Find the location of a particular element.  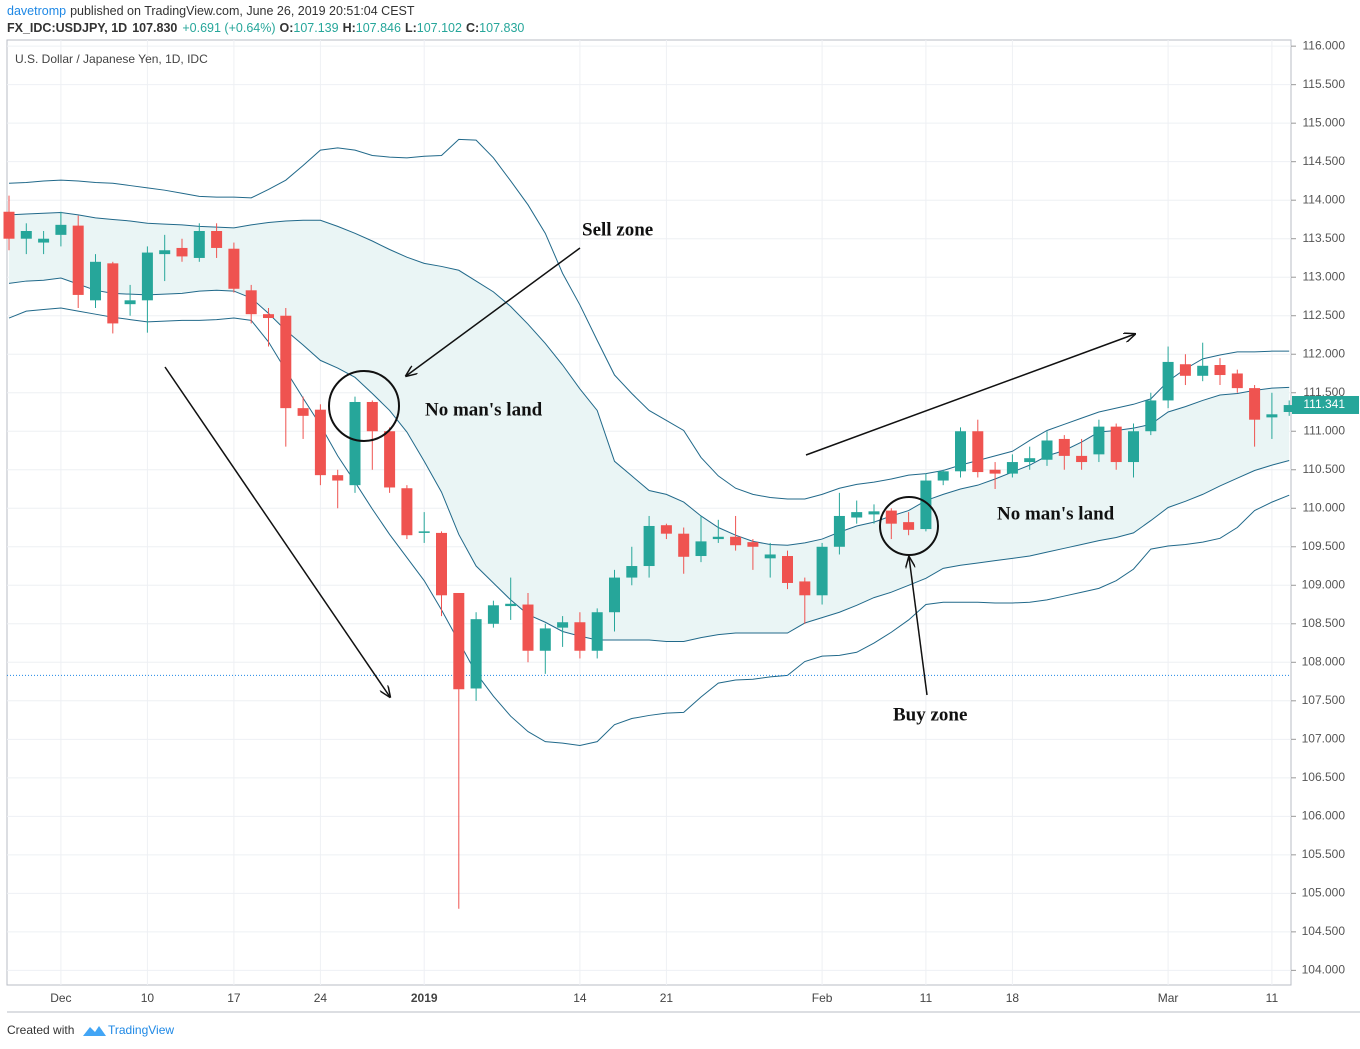

footer-created: Created with is located at coordinates (40, 1030).